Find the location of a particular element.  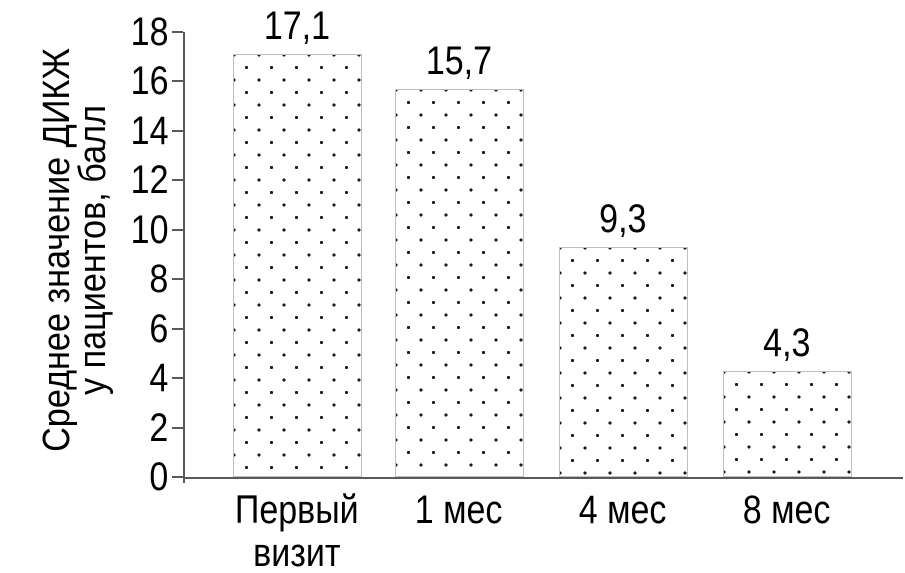

y-axis-tick-label: 2 is located at coordinates (158, 427).